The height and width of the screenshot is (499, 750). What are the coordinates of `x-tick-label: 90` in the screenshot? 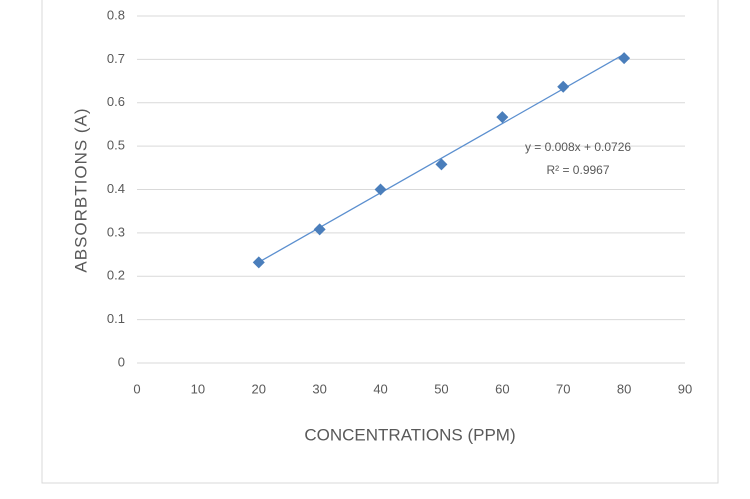 It's located at (685, 388).